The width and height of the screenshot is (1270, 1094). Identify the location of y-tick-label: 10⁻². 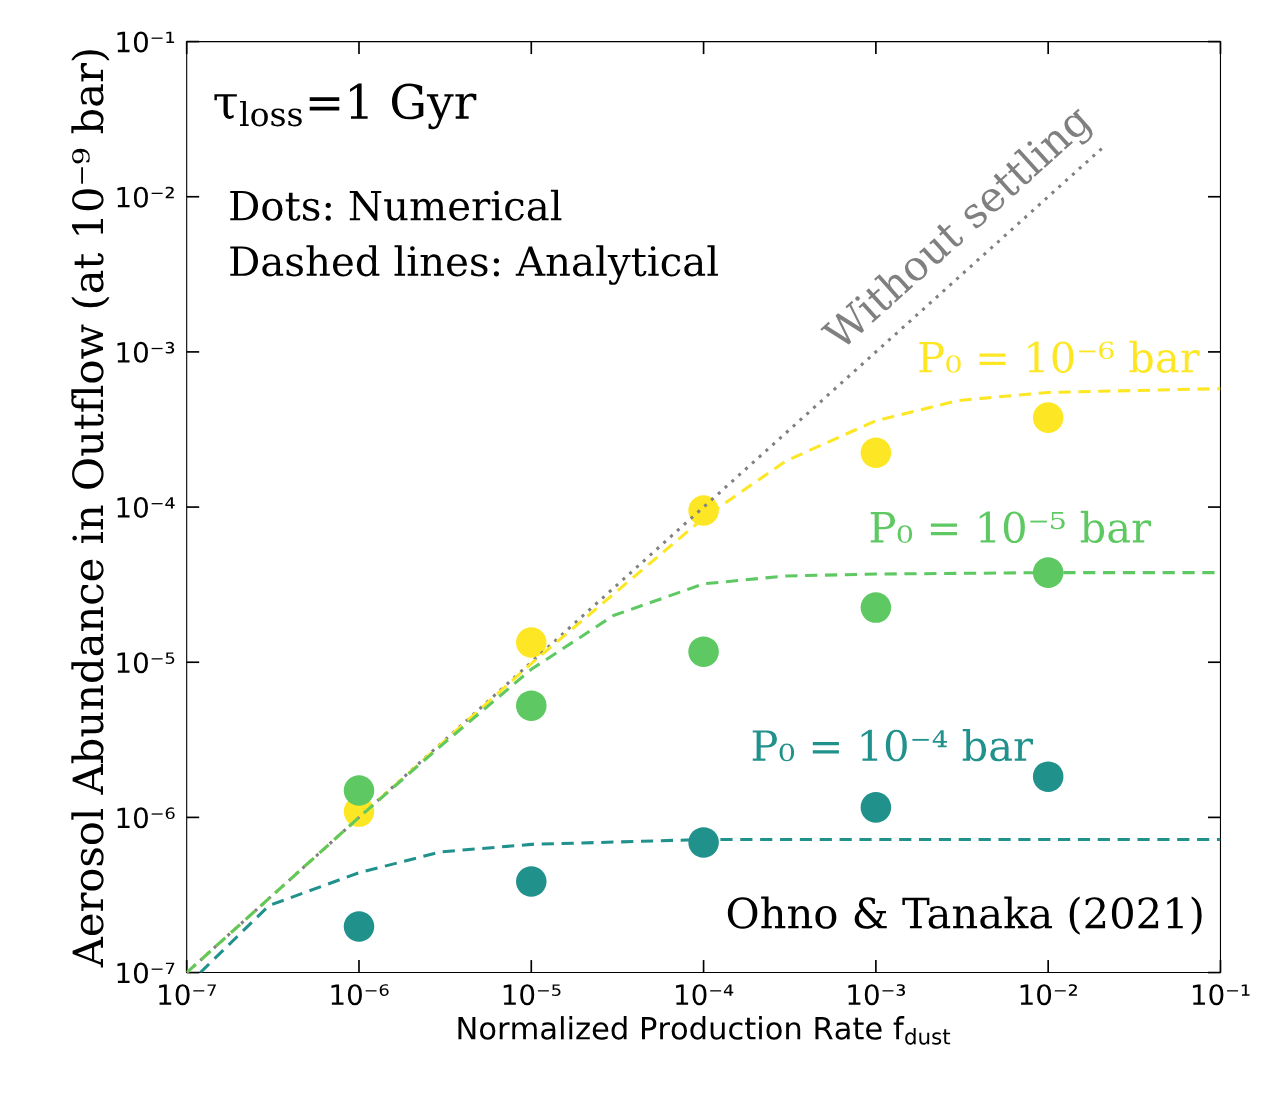
(145, 197).